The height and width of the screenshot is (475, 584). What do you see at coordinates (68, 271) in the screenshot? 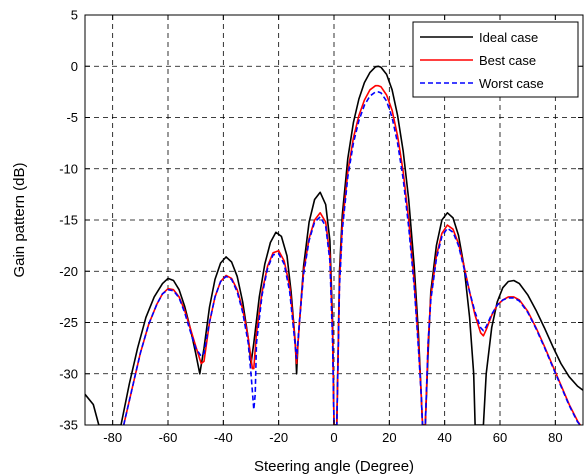
I see `y-tick-label: -20` at bounding box center [68, 271].